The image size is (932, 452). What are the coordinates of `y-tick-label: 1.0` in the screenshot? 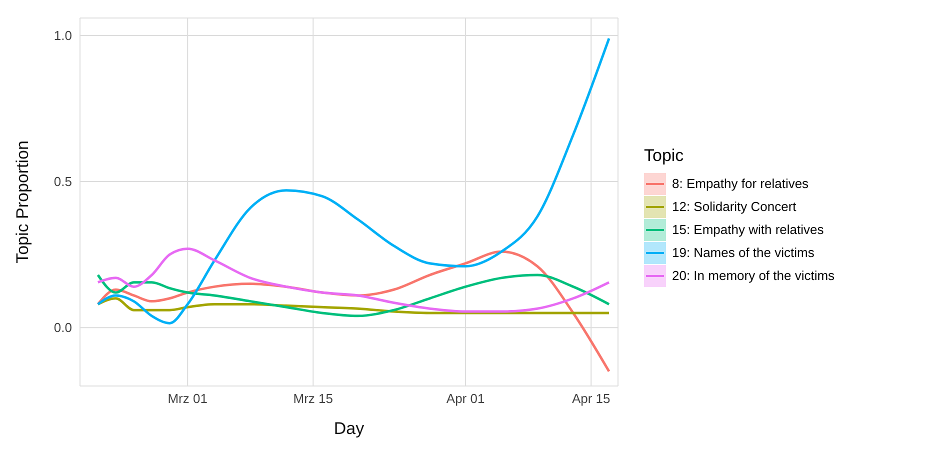 It's located at (63, 36).